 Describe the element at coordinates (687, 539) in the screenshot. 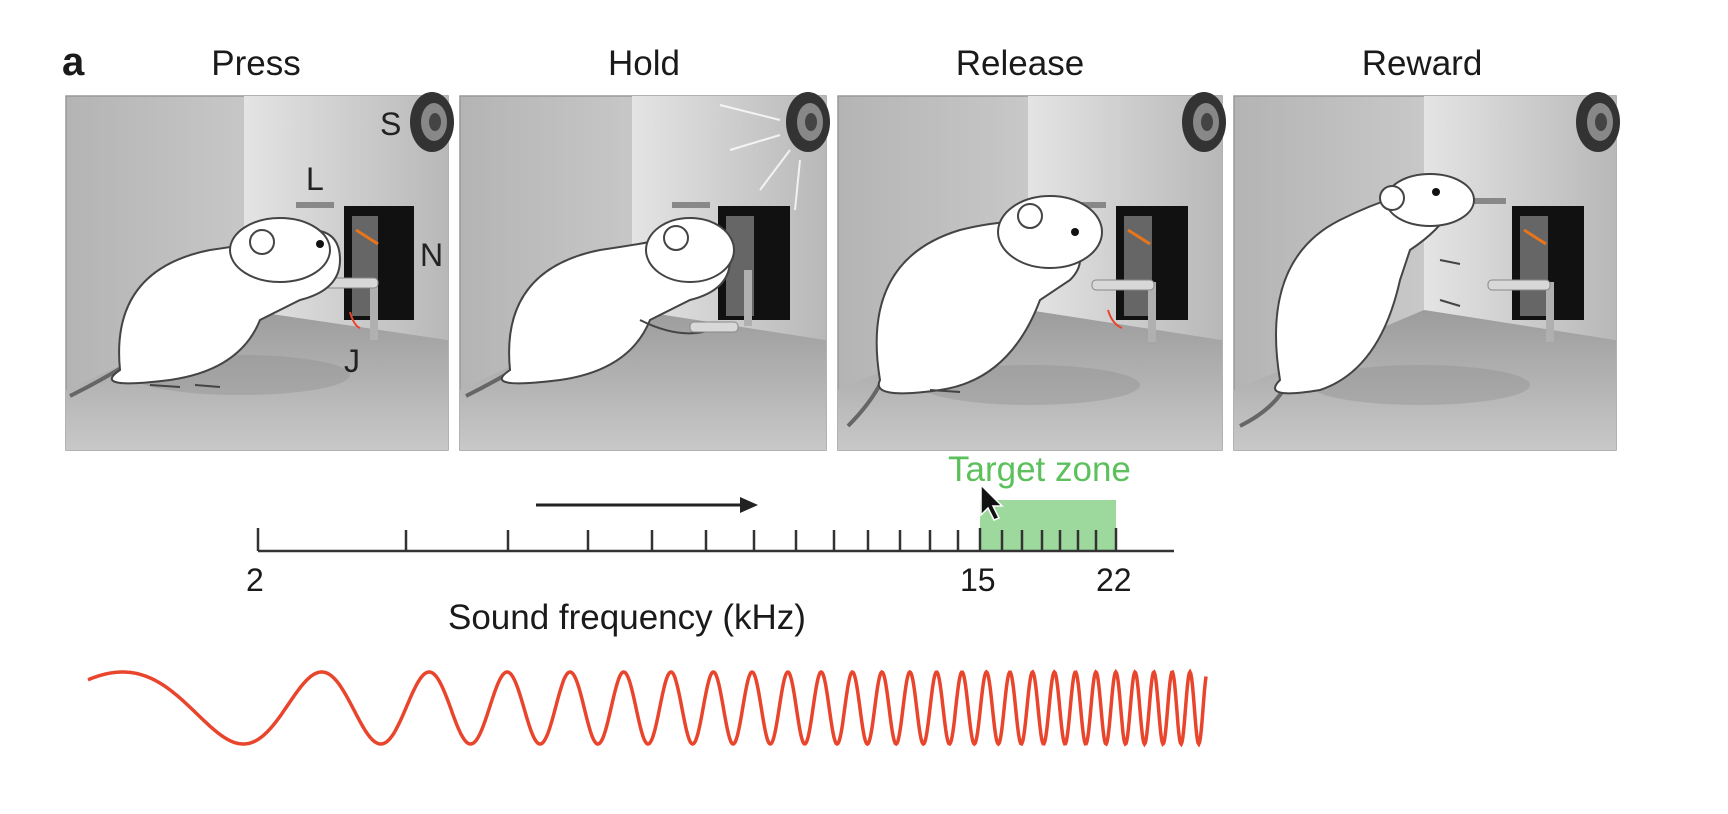

I see `frequency-ticks` at that location.